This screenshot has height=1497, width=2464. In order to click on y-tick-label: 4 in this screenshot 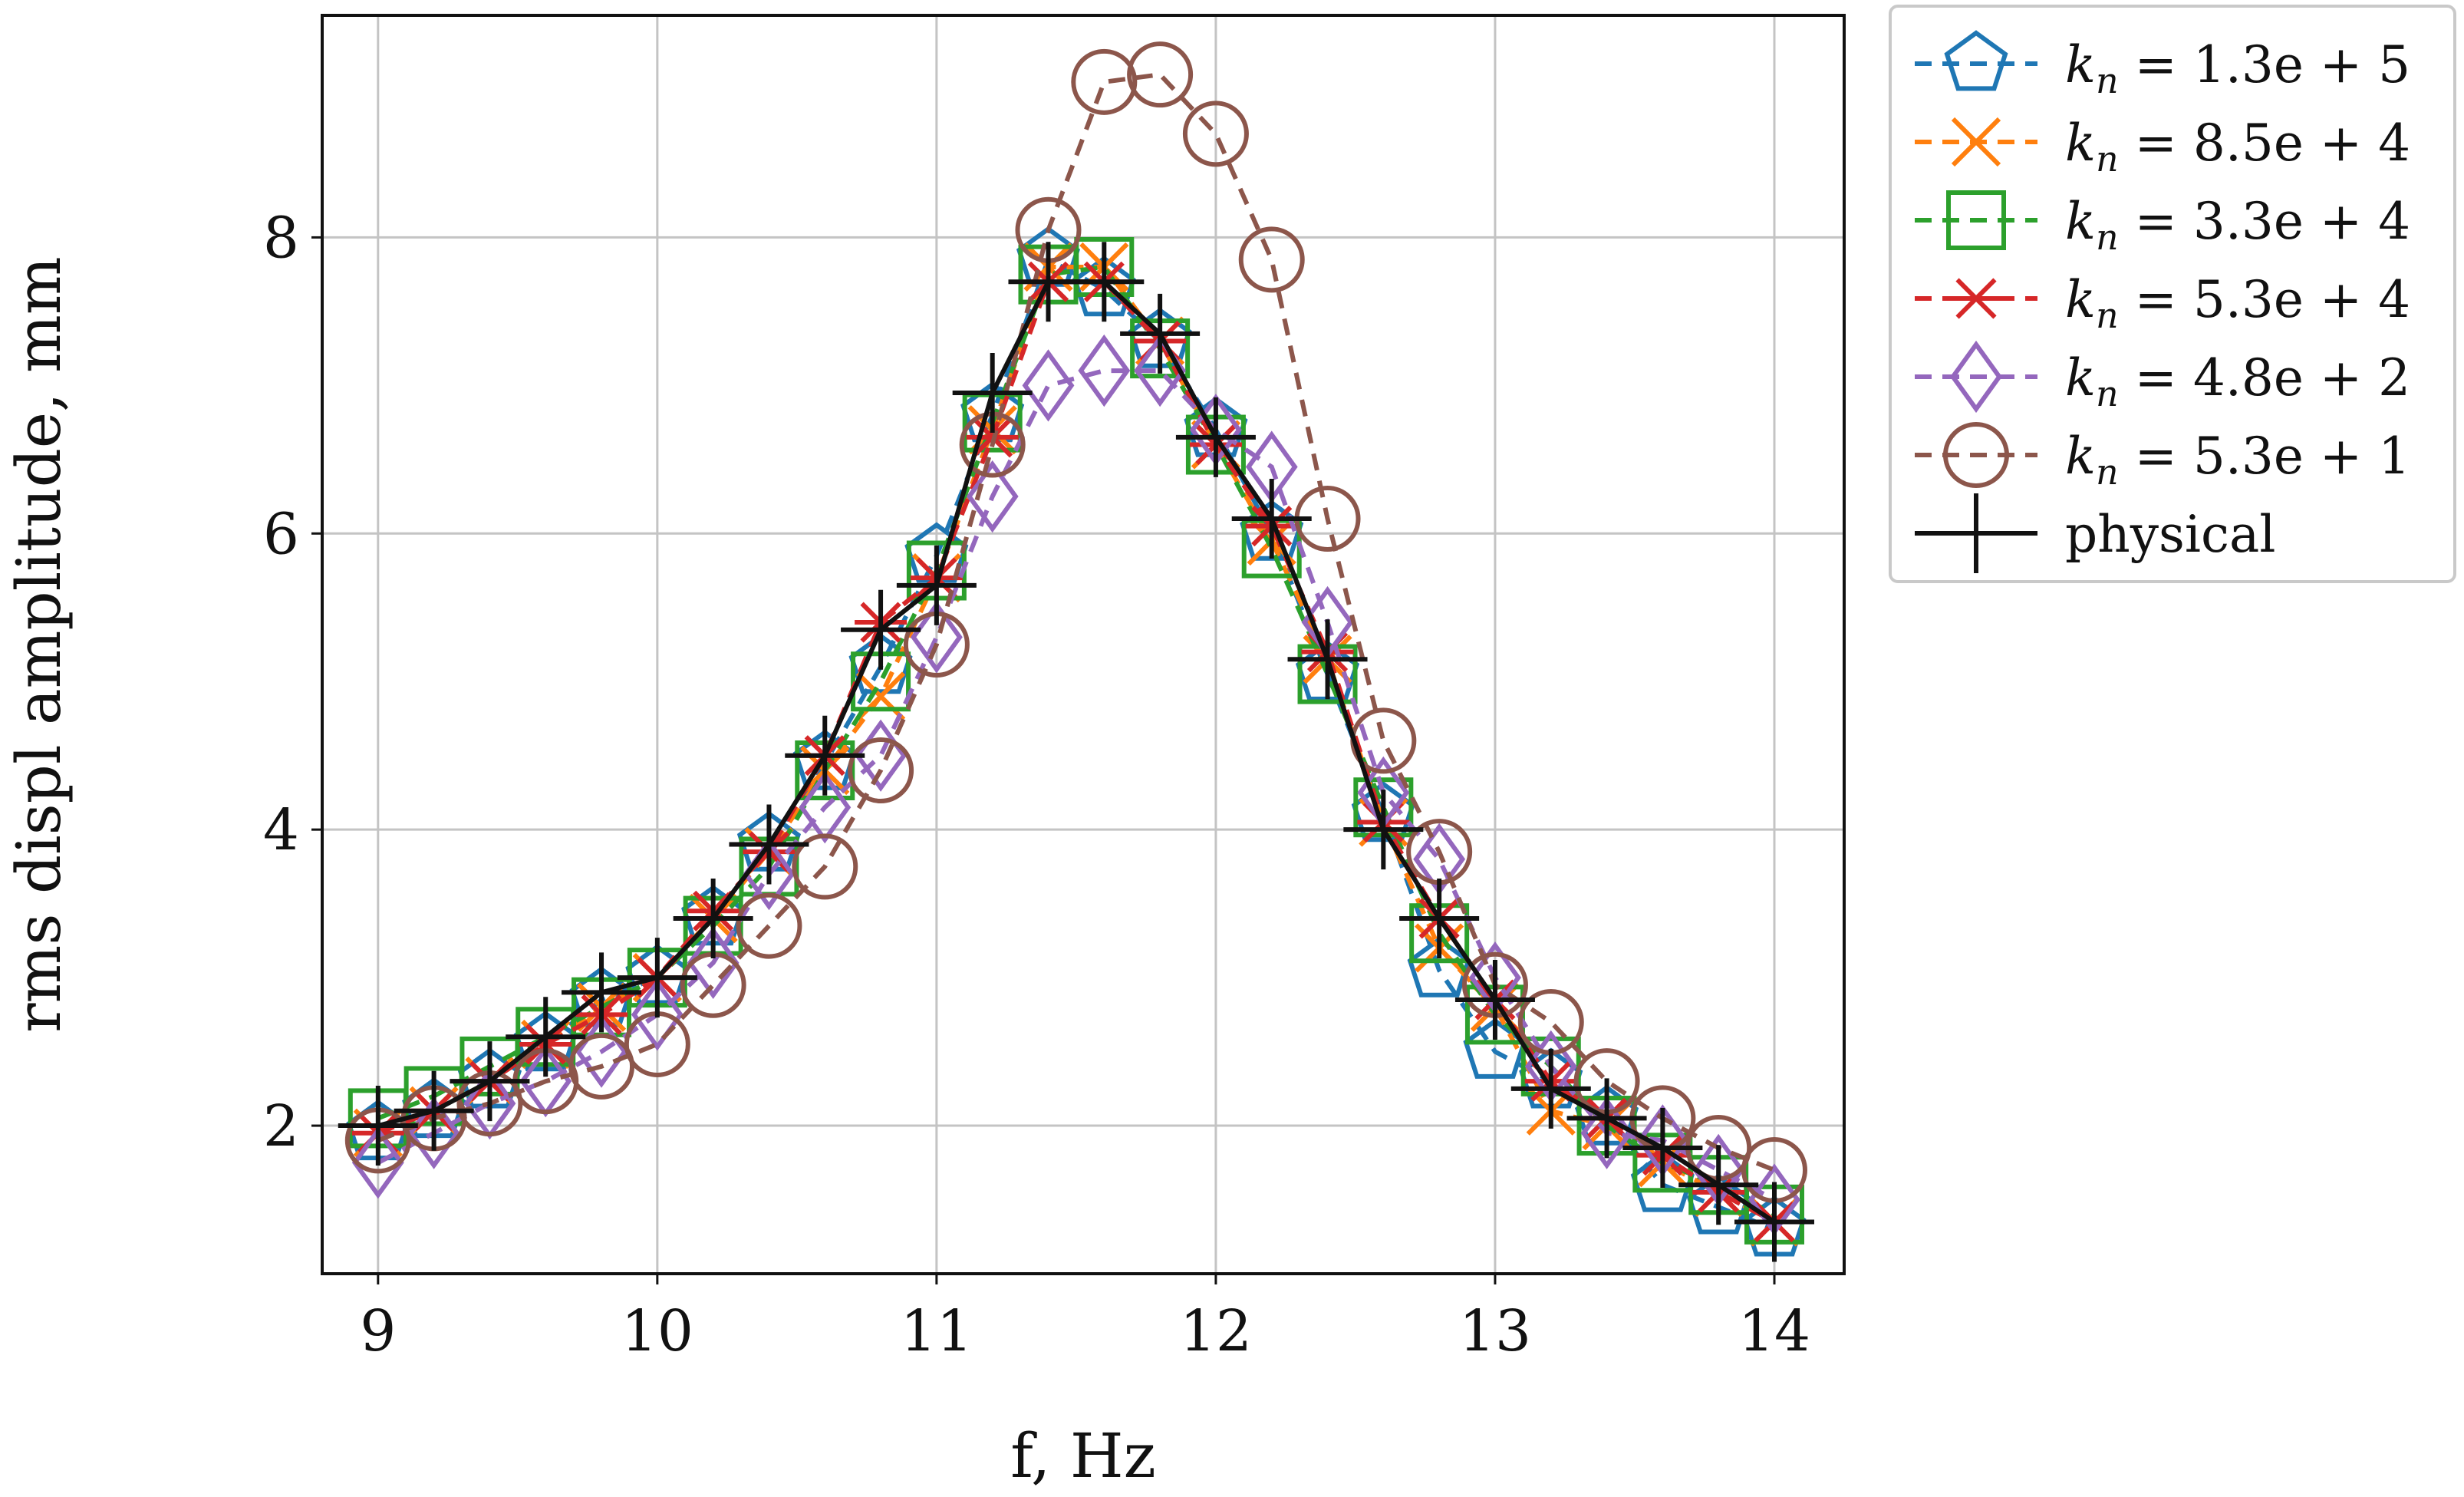, I will do `click(281, 830)`.